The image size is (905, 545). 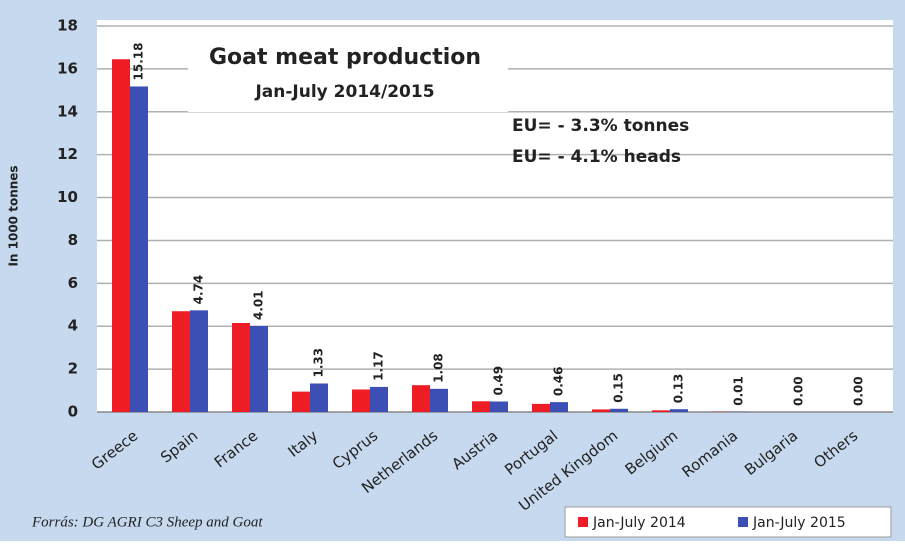 I want to click on data-label: 4.74, so click(x=199, y=290).